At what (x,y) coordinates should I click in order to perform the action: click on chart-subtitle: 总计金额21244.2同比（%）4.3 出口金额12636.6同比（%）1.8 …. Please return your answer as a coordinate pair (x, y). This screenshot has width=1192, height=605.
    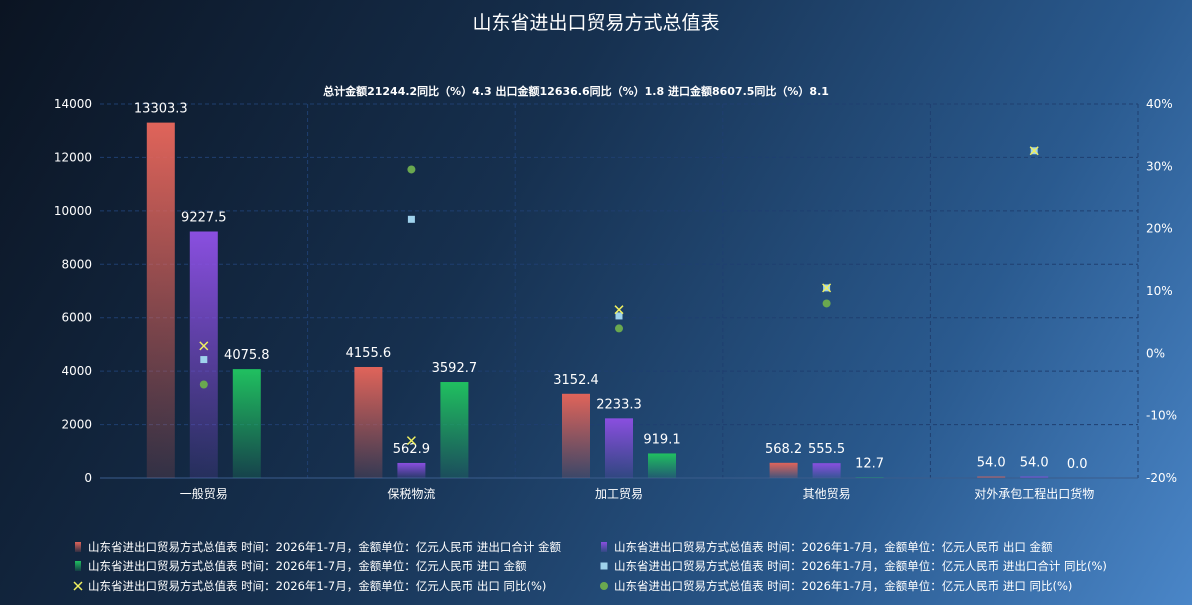
    Looking at the image, I should click on (576, 91).